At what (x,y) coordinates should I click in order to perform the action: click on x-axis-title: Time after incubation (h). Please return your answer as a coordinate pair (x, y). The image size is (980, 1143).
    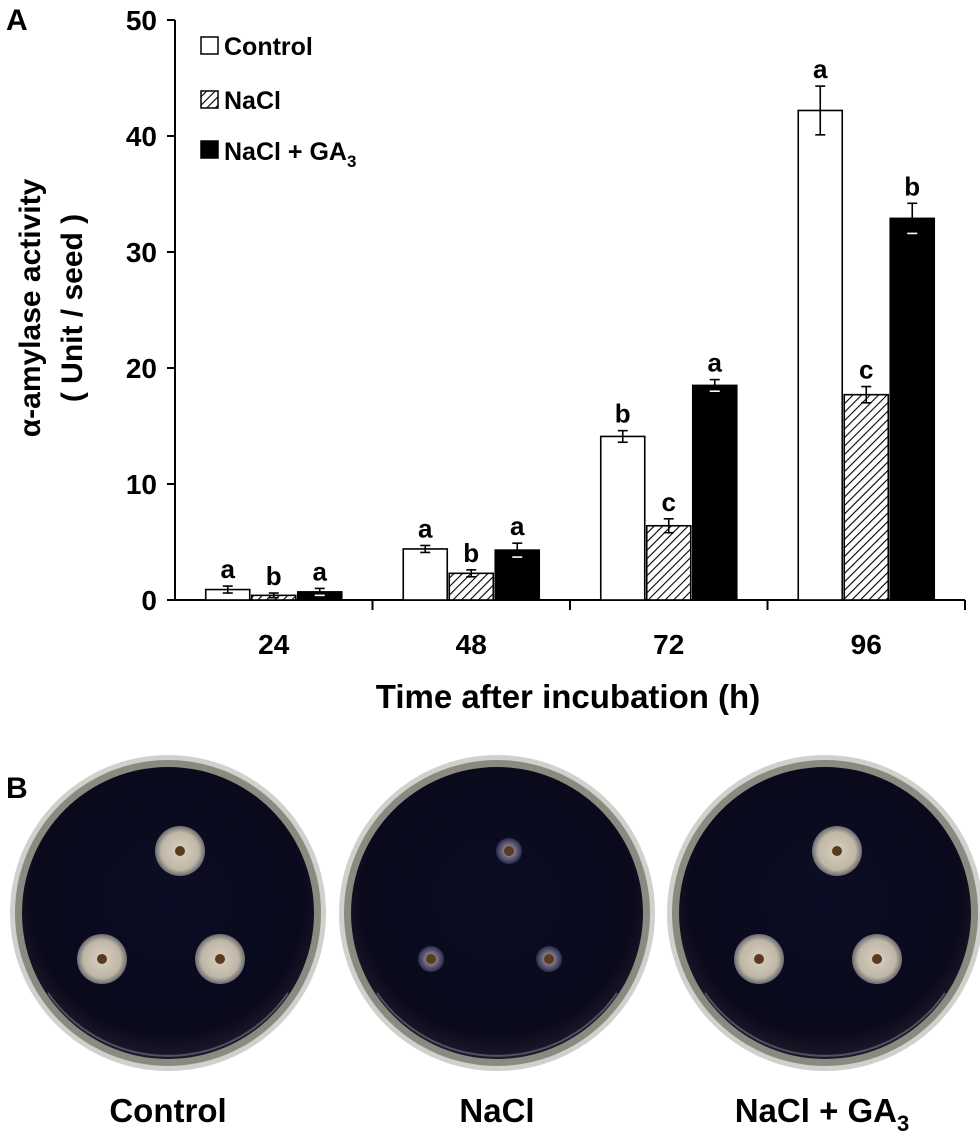
    Looking at the image, I should click on (568, 696).